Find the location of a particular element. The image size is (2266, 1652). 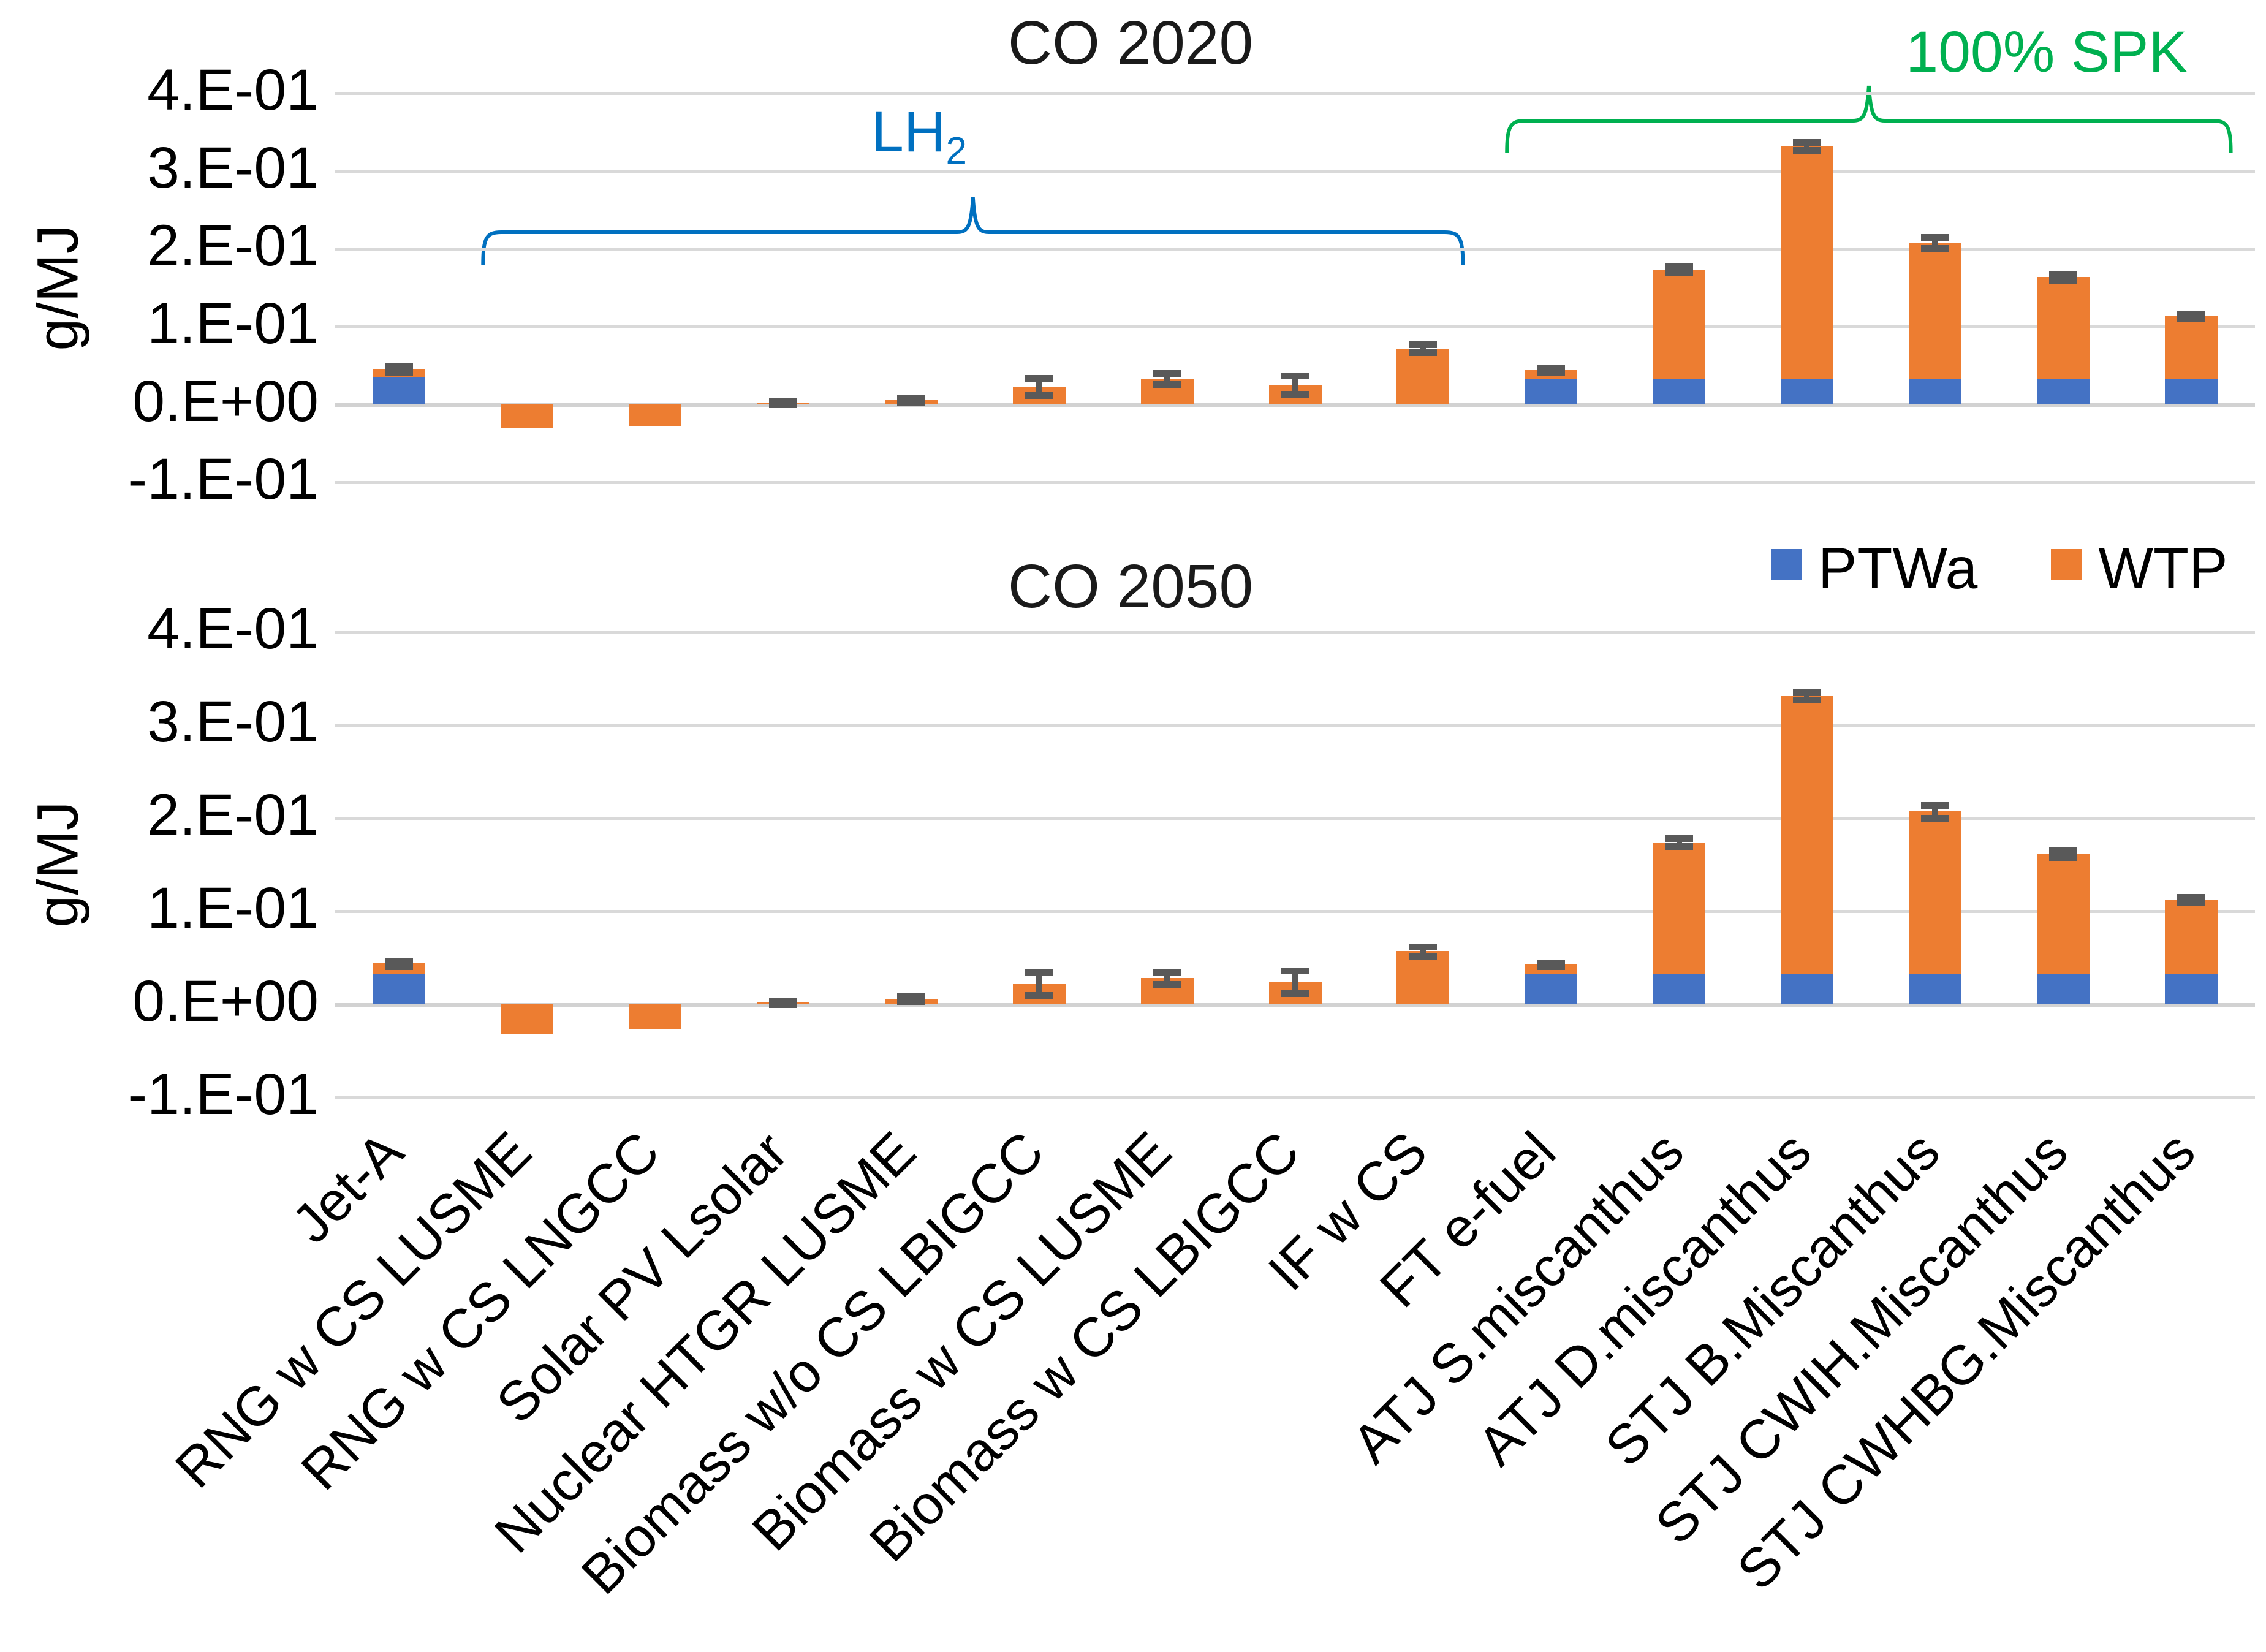

y-tick-label: 0.E+00 is located at coordinates (225, 401).